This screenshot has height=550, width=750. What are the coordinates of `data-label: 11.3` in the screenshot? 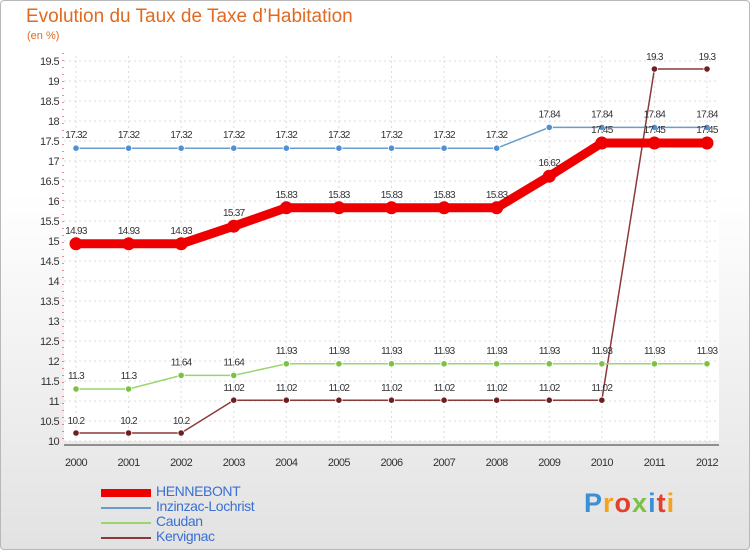 It's located at (129, 376).